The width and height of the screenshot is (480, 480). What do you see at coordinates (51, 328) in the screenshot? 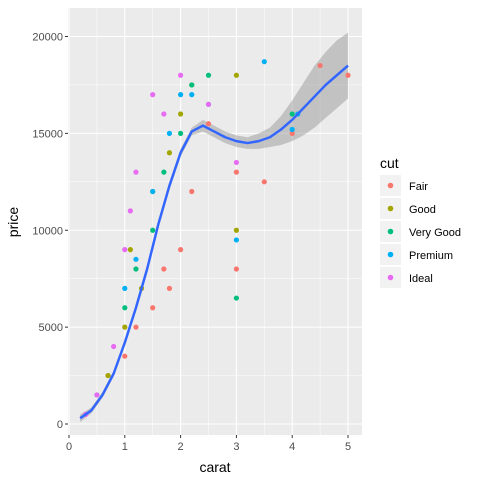
I see `y-tick-label: 5000` at bounding box center [51, 328].